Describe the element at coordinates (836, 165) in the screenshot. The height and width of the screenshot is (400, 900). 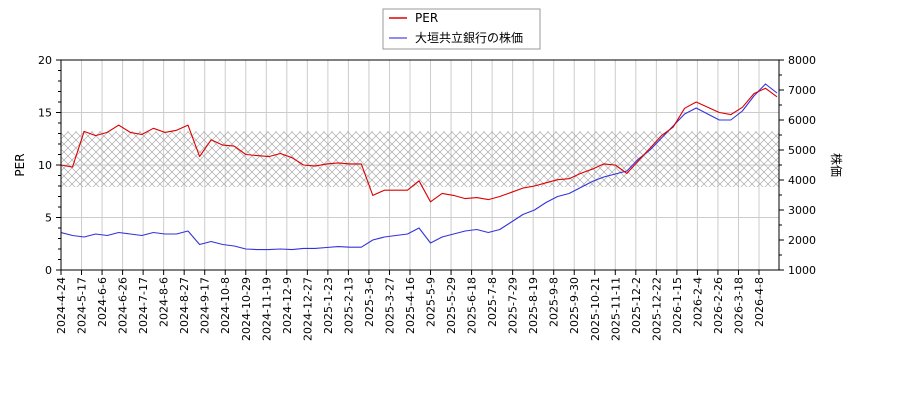
I see `right-axis-title: 株価` at that location.